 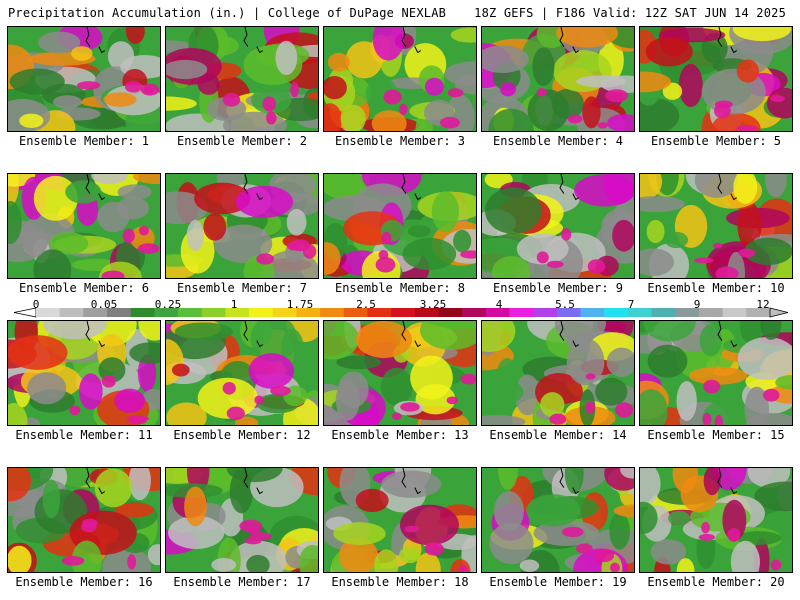 What do you see at coordinates (242, 288) in the screenshot?
I see `ensemble-member-label-7: Ensemble Member: 7` at bounding box center [242, 288].